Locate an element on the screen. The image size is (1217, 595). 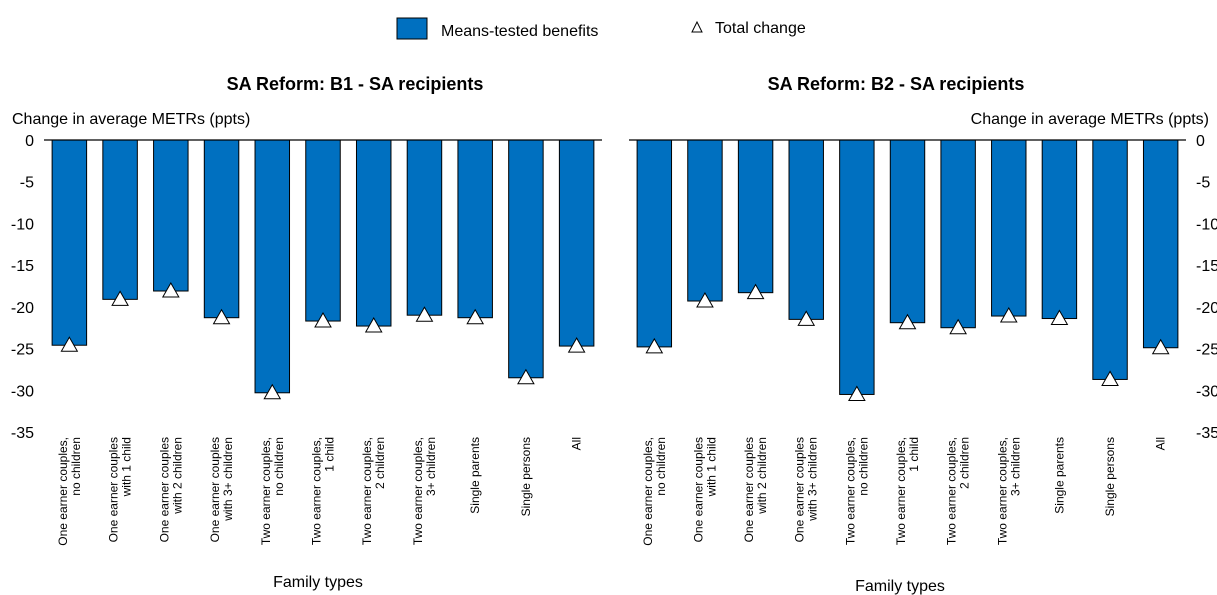
panel-right-title: SA Reform: B2 - SA recipients is located at coordinates (896, 84).